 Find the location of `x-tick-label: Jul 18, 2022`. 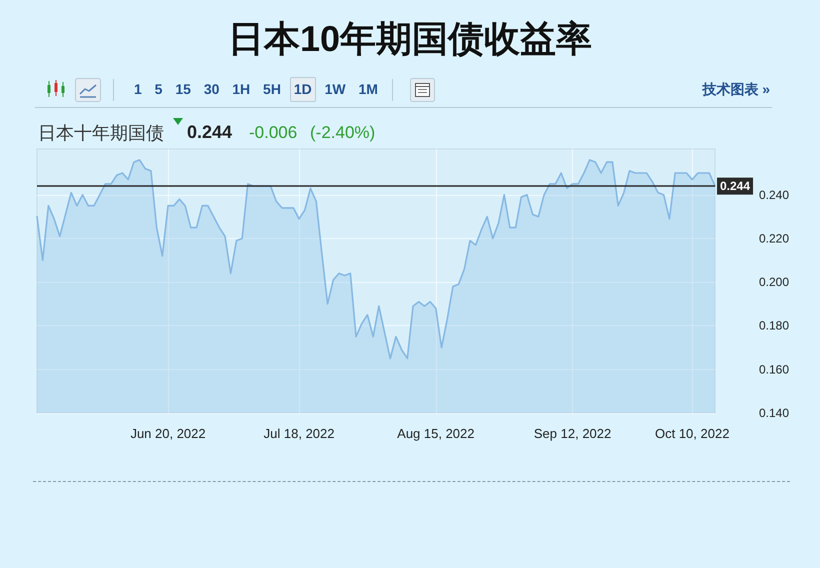

x-tick-label: Jul 18, 2022 is located at coordinates (299, 433).